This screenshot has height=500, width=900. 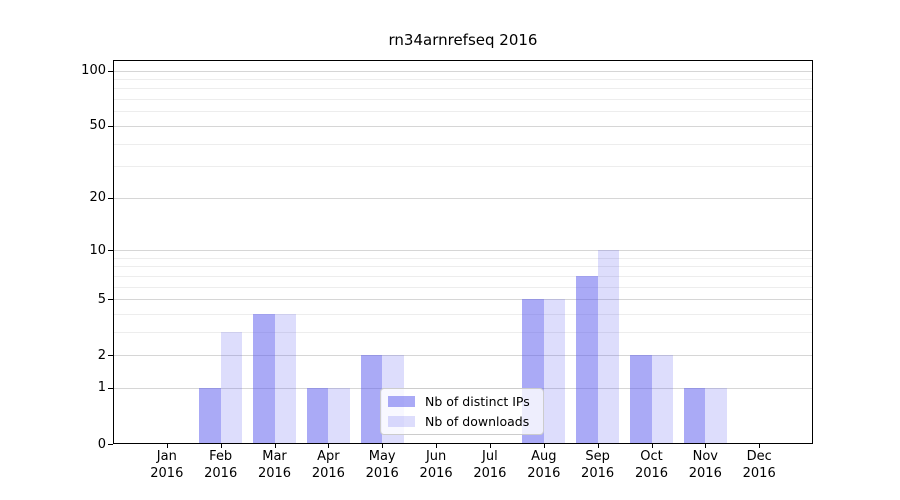 I want to click on y-tick-label-5: 5, so click(x=101, y=299).